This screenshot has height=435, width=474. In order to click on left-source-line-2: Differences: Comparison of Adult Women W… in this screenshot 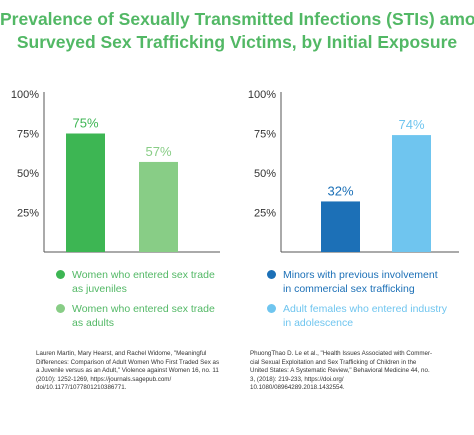, I will do `click(128, 362)`.